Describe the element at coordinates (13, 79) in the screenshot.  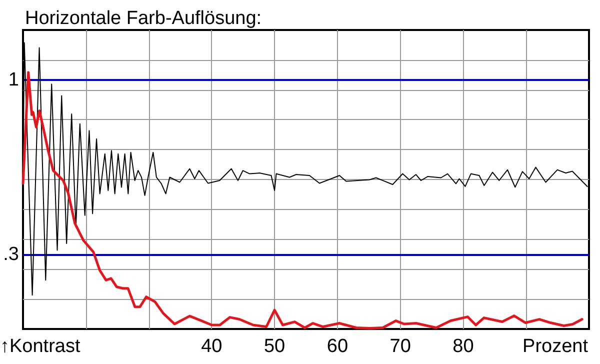
I see `ref-line-label: 1` at that location.